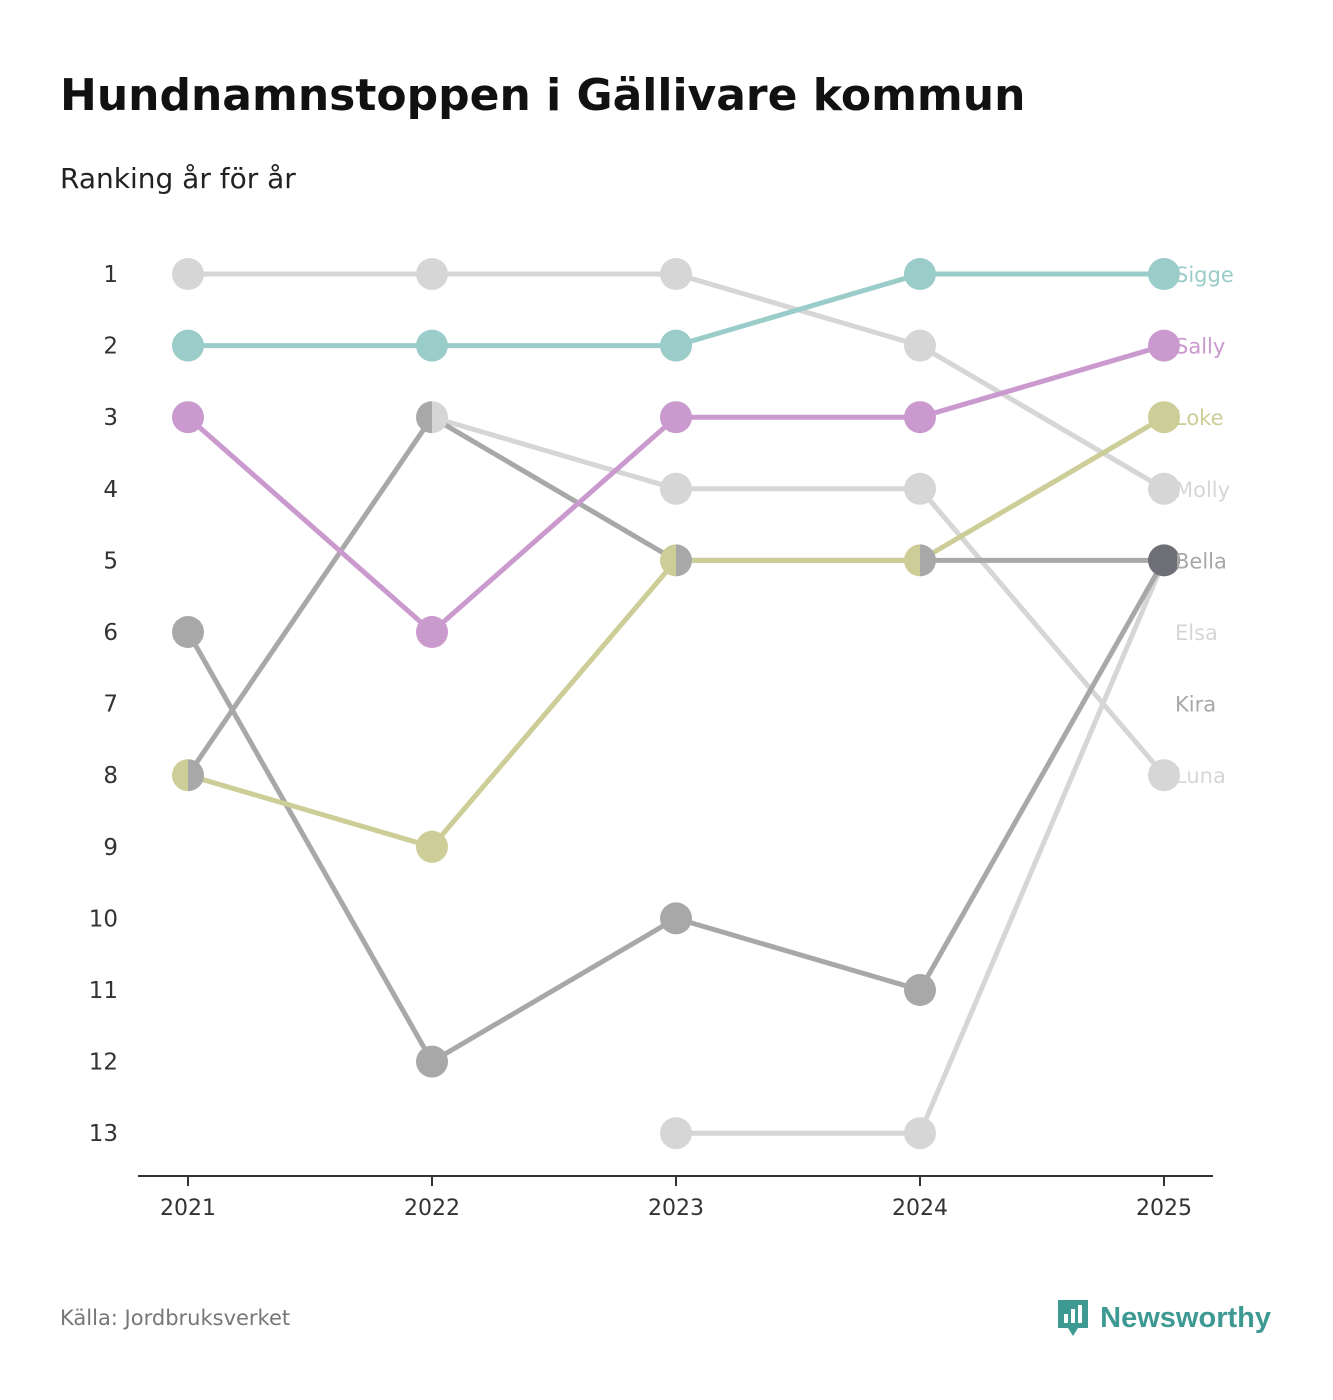  Describe the element at coordinates (180, 775) in the screenshot. I see `marker-loke-2021` at that location.